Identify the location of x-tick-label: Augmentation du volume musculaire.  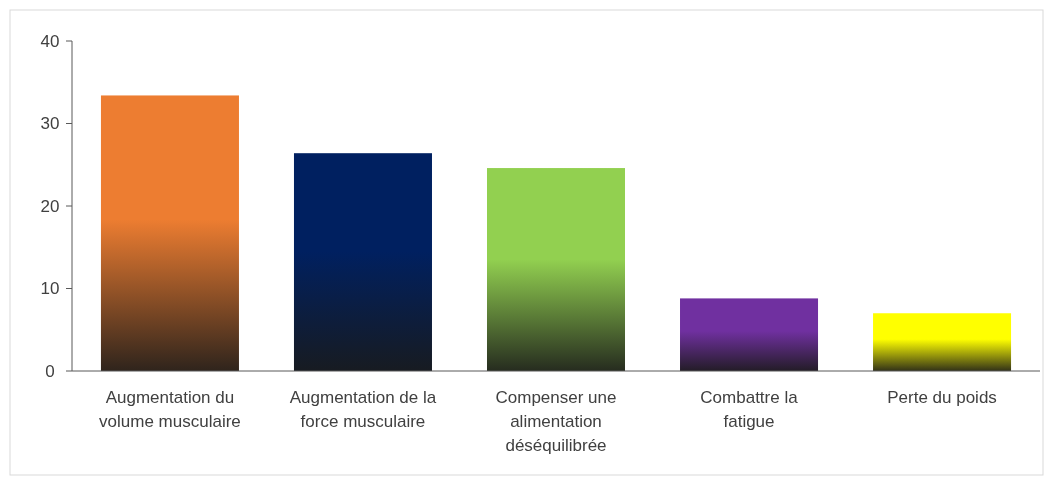
(170, 409).